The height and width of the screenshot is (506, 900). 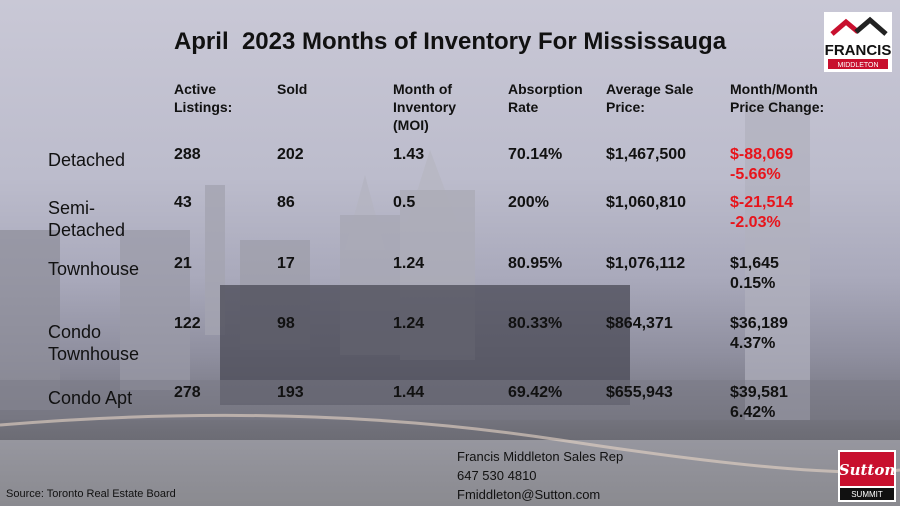 What do you see at coordinates (187, 392) in the screenshot?
I see `cell-active: 278` at bounding box center [187, 392].